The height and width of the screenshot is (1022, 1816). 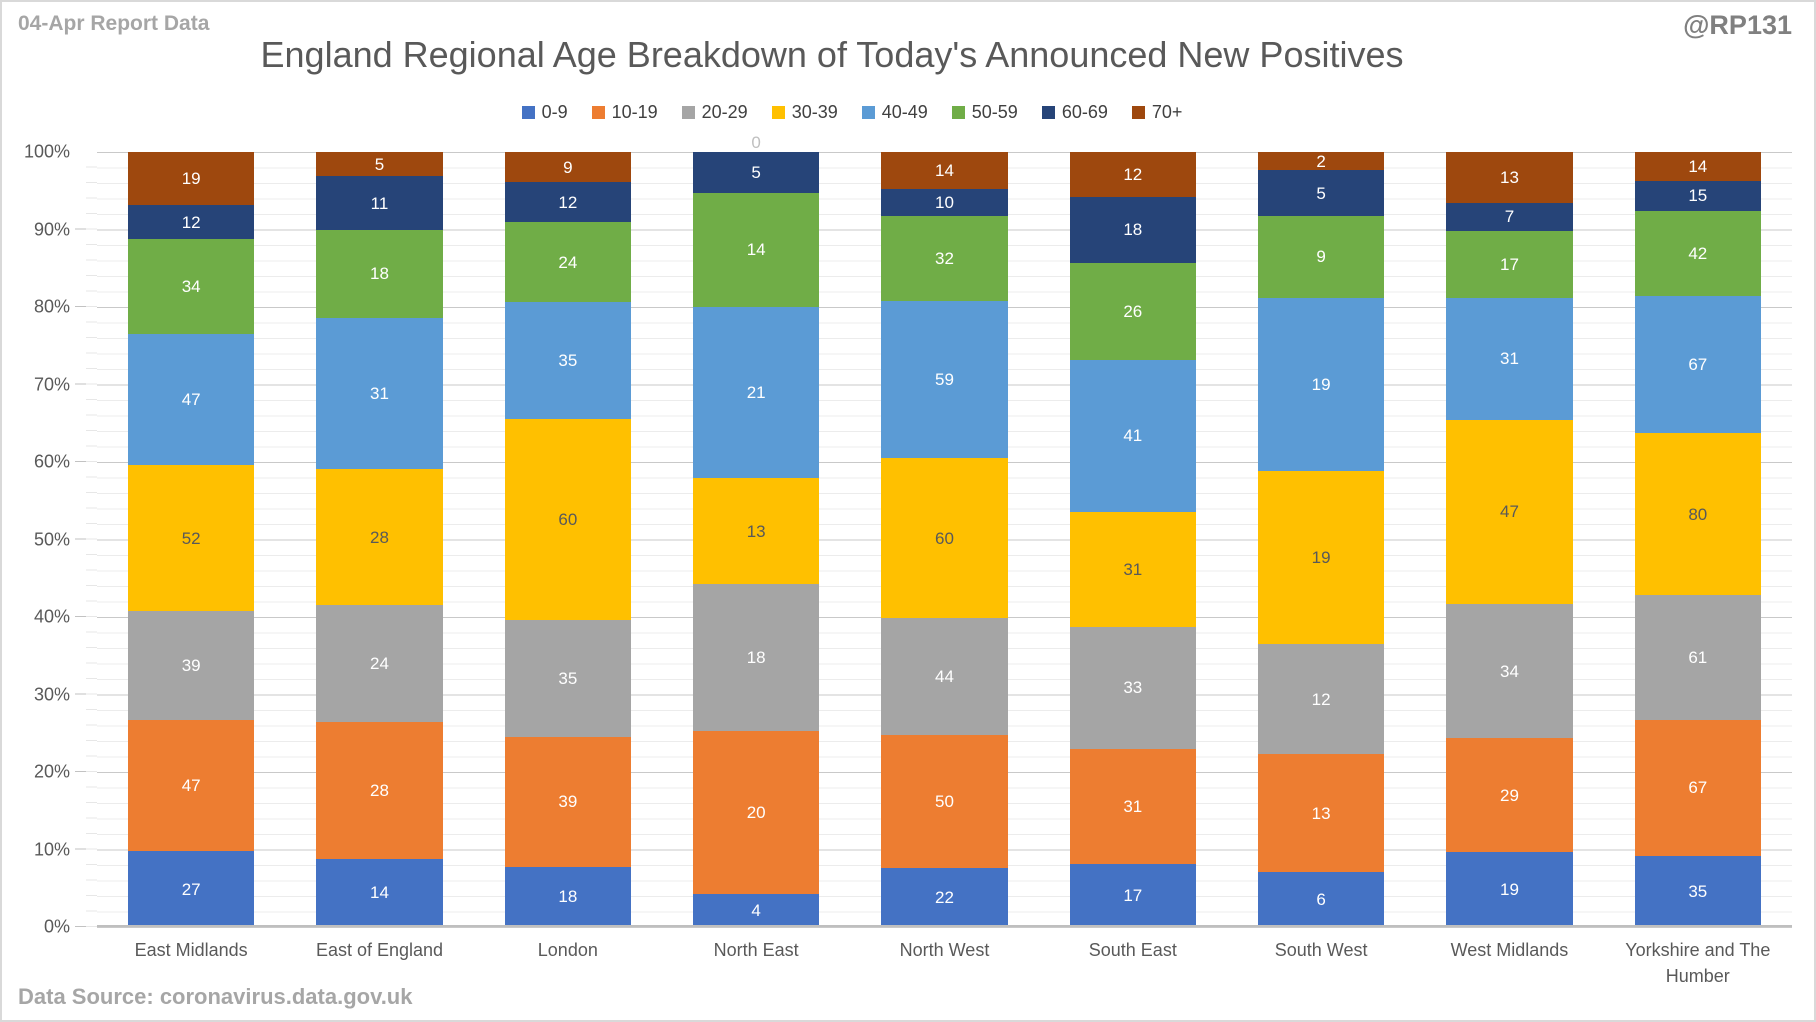 I want to click on bar-segment: 4, so click(x=756, y=910).